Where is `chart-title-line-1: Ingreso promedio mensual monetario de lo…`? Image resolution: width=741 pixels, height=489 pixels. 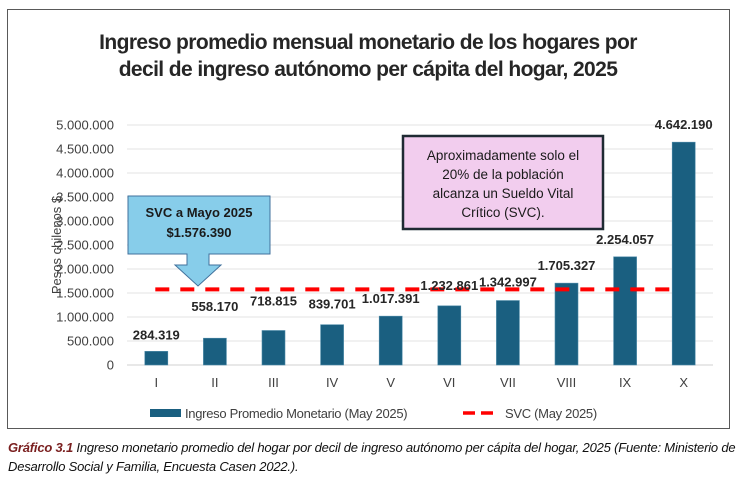
chart-title-line-1: Ingreso promedio mensual monetario de lo… is located at coordinates (368, 42).